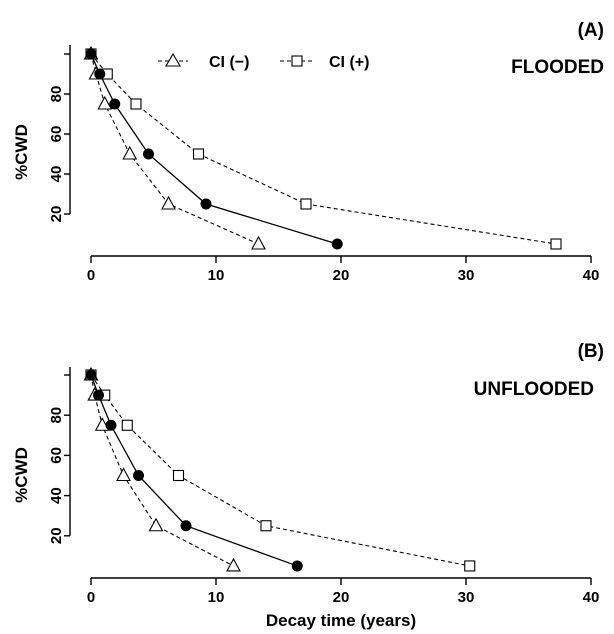 This screenshot has height=634, width=614. I want to click on panel-b-x-tick-label: 30, so click(466, 597).